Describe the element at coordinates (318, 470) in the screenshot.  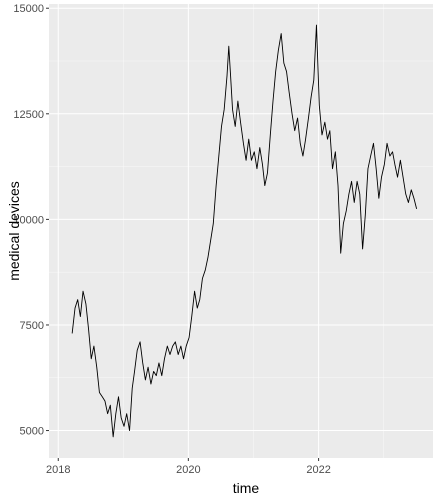
I see `x-tick-label: 2022` at that location.